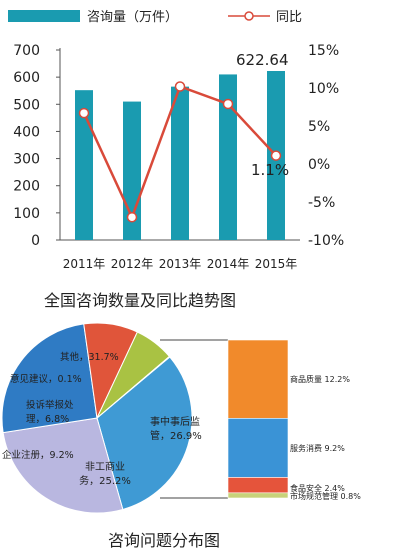 Image resolution: width=400 pixels, height=554 pixels. I want to click on pie-slice-label: 企业注册，9.2%, so click(38, 455).